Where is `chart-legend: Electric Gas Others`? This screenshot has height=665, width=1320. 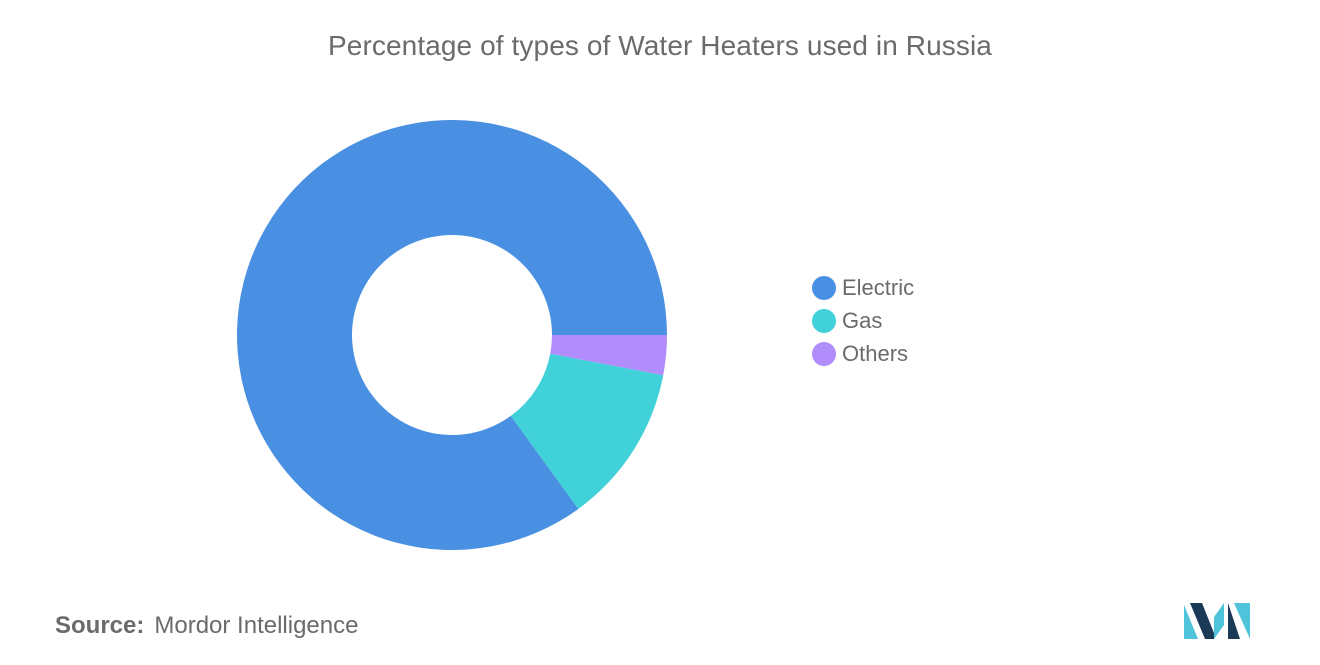
chart-legend: Electric Gas Others is located at coordinates (863, 320).